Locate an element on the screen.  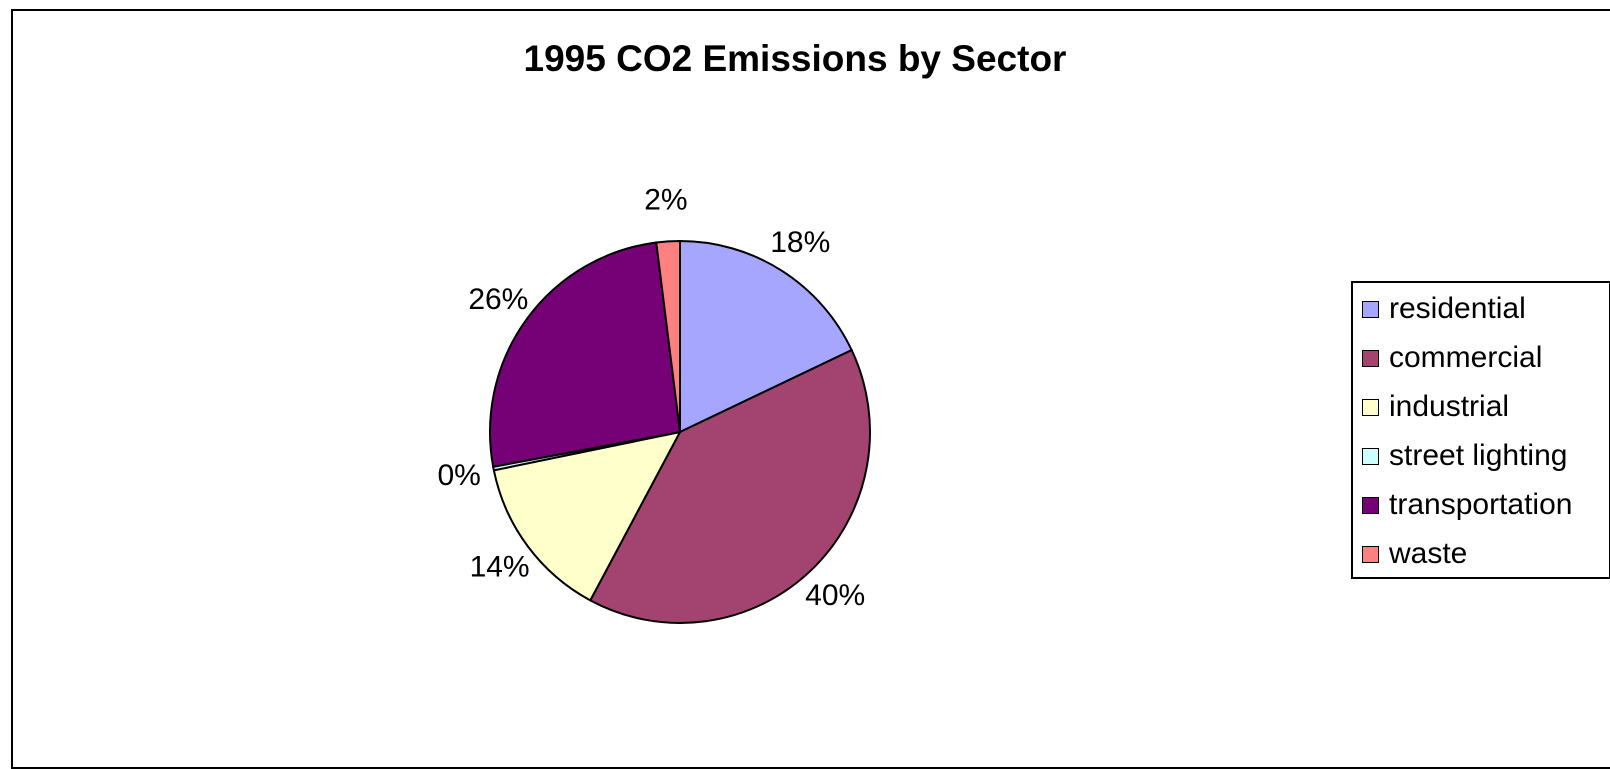
legend-label: residential is located at coordinates (1457, 308).